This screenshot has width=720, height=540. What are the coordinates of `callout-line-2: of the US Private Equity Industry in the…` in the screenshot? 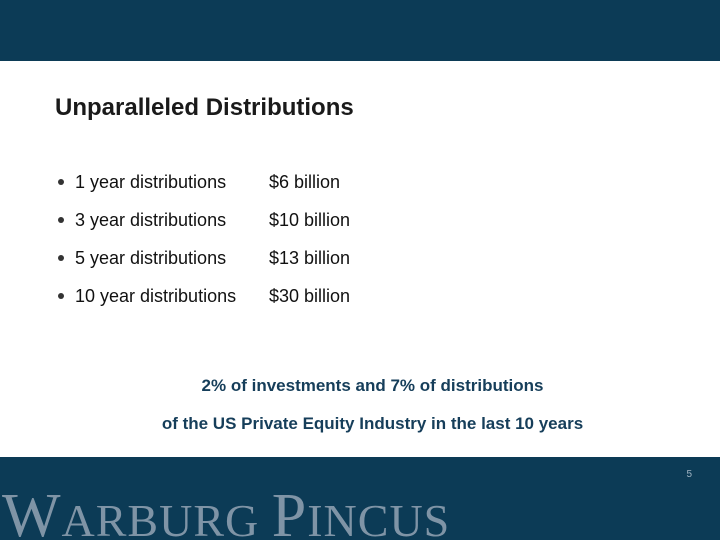 It's located at (372, 423).